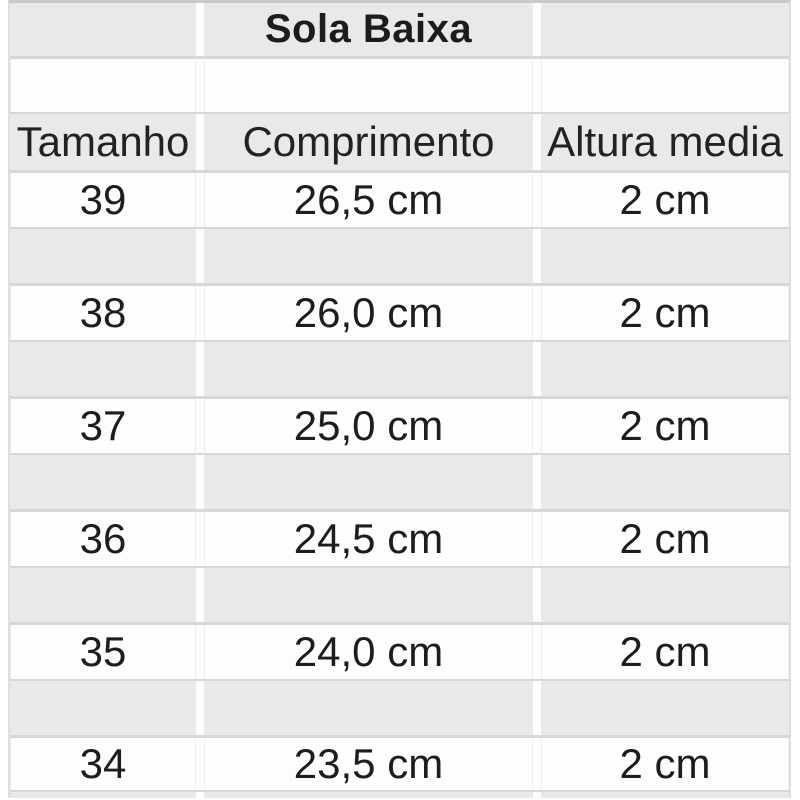 This screenshot has height=800, width=800. What do you see at coordinates (103, 199) in the screenshot?
I see `cell-size: 39` at bounding box center [103, 199].